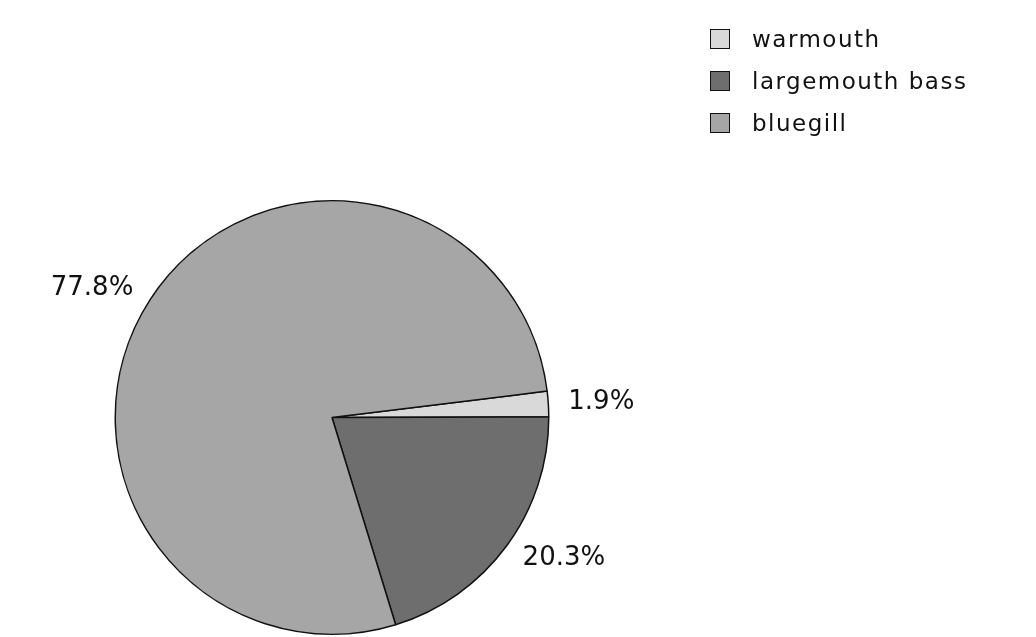 This screenshot has width=1036, height=637. Describe the element at coordinates (564, 555) in the screenshot. I see `data-label: 20.3%` at that location.